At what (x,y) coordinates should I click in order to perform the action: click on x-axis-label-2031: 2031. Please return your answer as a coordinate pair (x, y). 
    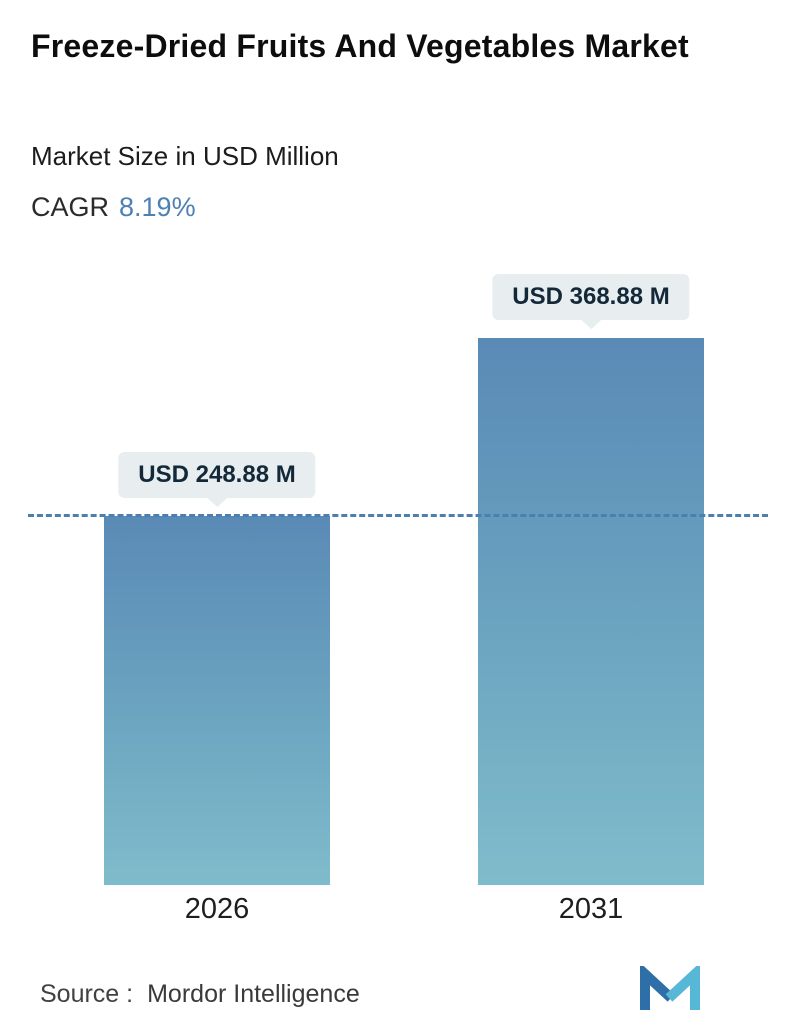
    Looking at the image, I should click on (591, 909).